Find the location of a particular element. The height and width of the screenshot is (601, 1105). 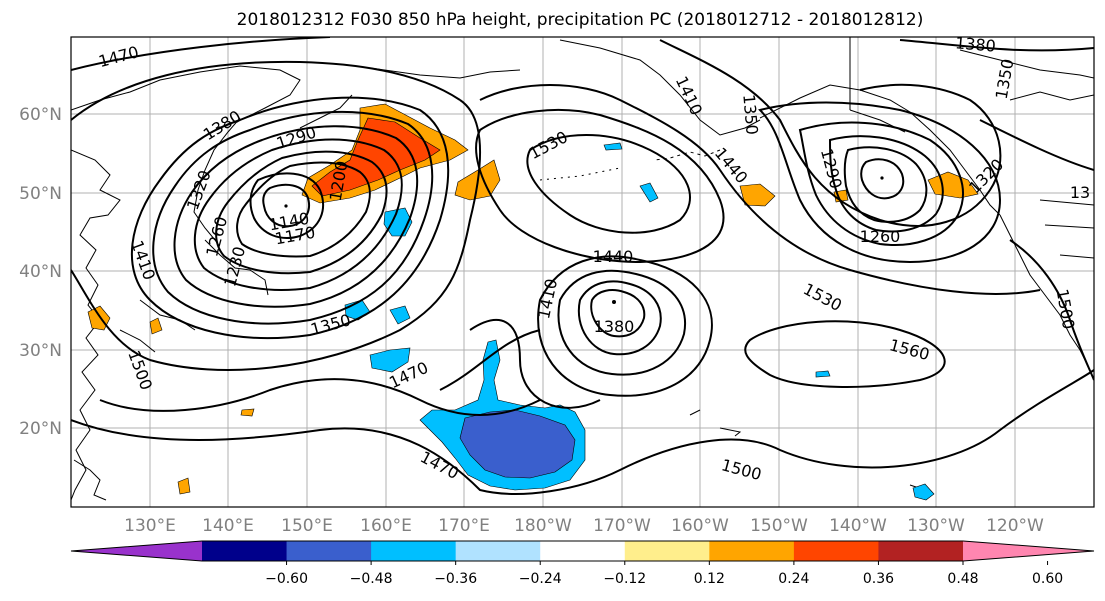

colorbar-tick-label: 0.12 is located at coordinates (709, 579).